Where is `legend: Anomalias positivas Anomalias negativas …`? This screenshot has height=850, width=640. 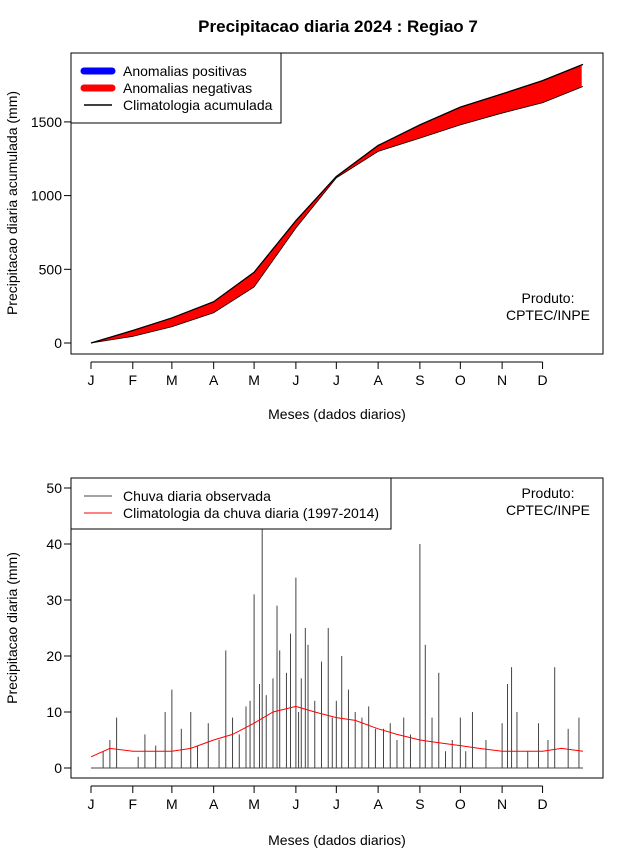 legend: Anomalias positivas Anomalias negativas … is located at coordinates (176, 88).